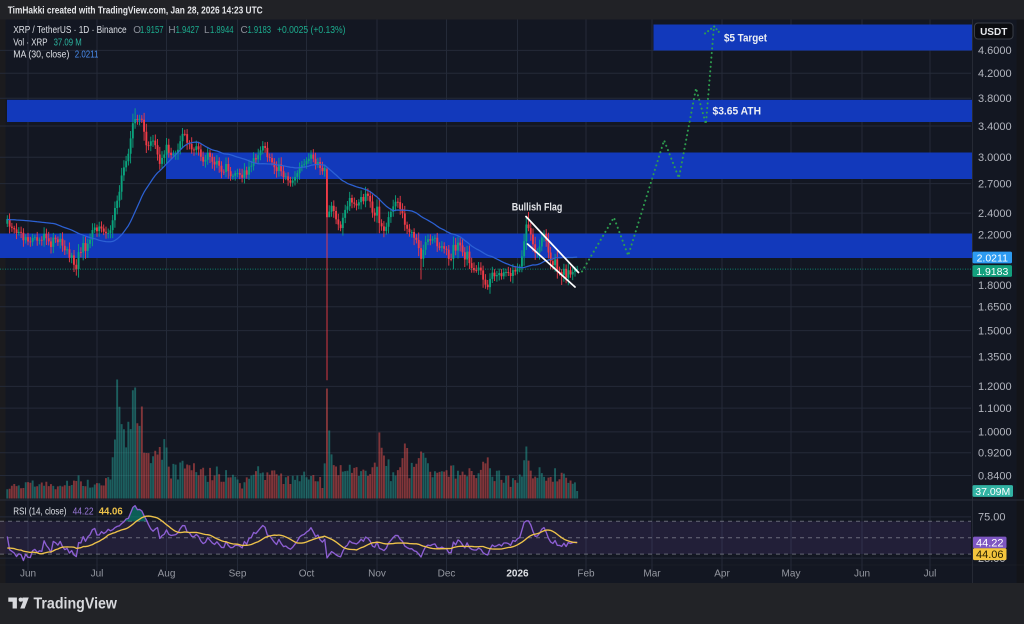 The width and height of the screenshot is (1024, 624). Describe the element at coordinates (791, 574) in the screenshot. I see `svg-text: May` at that location.